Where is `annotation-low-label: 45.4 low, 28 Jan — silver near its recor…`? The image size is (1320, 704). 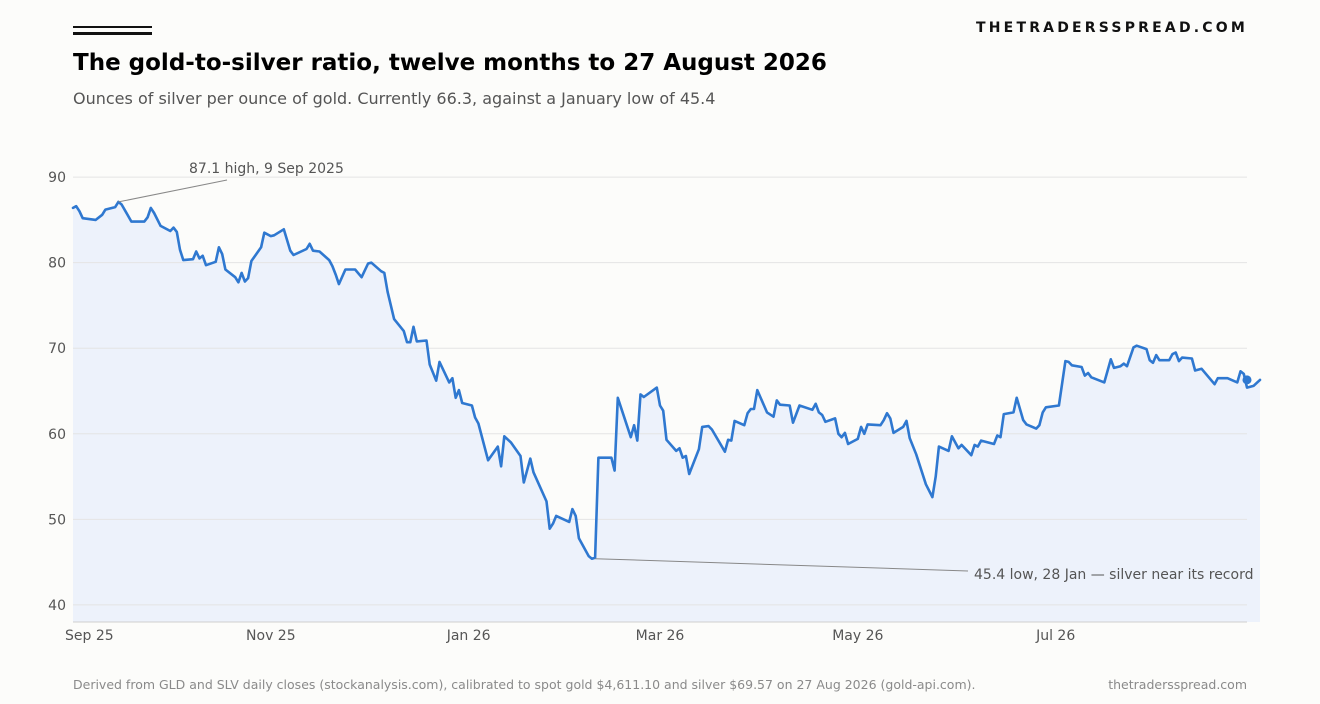 annotation-low-label: 45.4 low, 28 Jan — silver near its recor… is located at coordinates (1113, 575).